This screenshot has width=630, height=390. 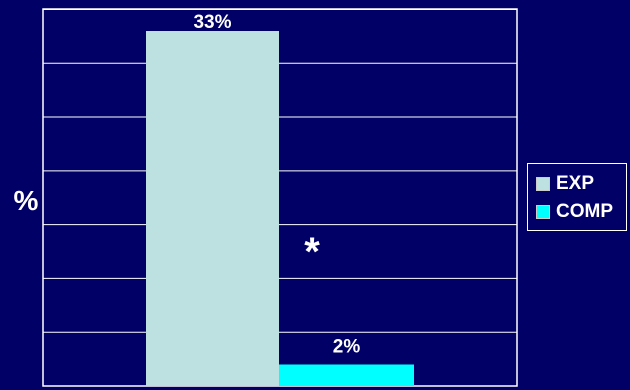 I want to click on legend: EXP COMP, so click(x=577, y=197).